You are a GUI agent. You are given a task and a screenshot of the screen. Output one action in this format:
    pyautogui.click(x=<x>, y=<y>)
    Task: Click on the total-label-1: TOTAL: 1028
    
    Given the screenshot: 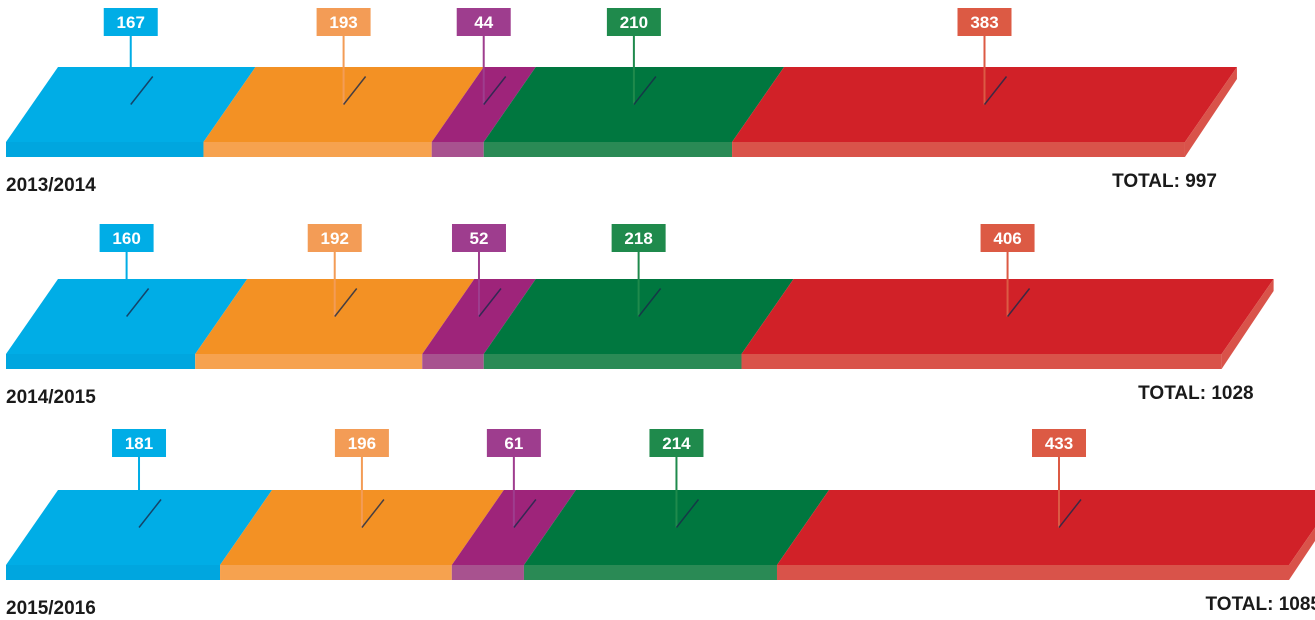 What is the action you would take?
    pyautogui.click(x=1195, y=393)
    